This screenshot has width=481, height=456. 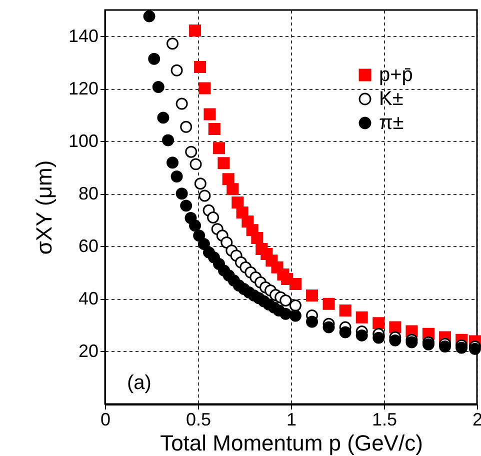 What do you see at coordinates (43, 207) in the screenshot?
I see `y-axis-title: σXY (μm)` at bounding box center [43, 207].